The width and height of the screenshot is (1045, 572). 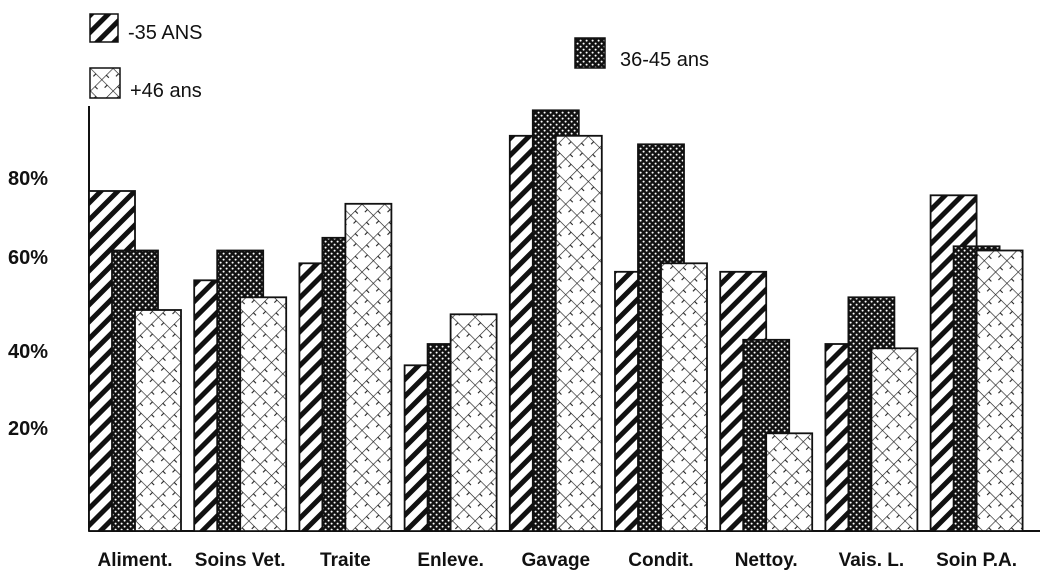 I want to click on y-tick-label: 80%, so click(x=28, y=179).